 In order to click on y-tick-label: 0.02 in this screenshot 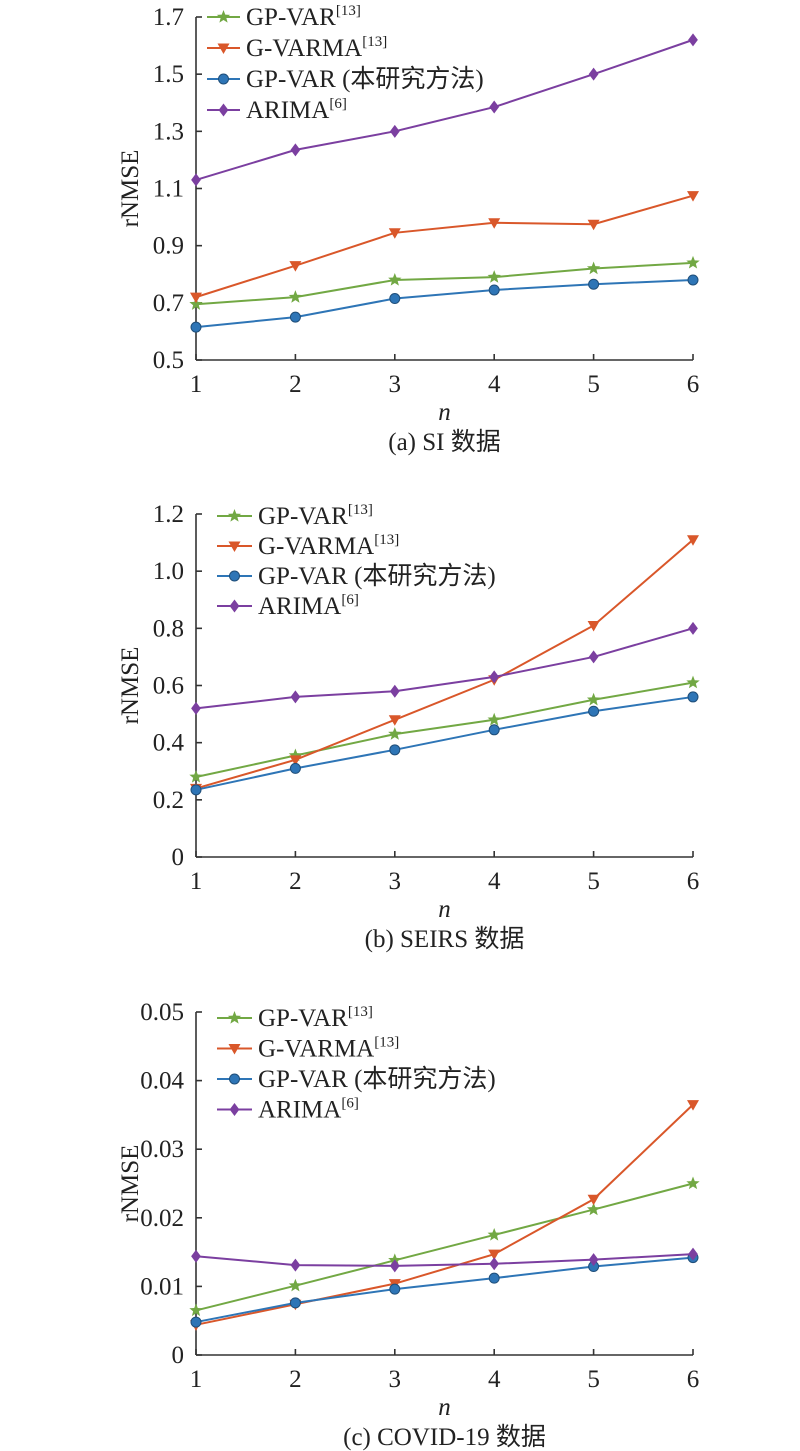, I will do `click(162, 1218)`.